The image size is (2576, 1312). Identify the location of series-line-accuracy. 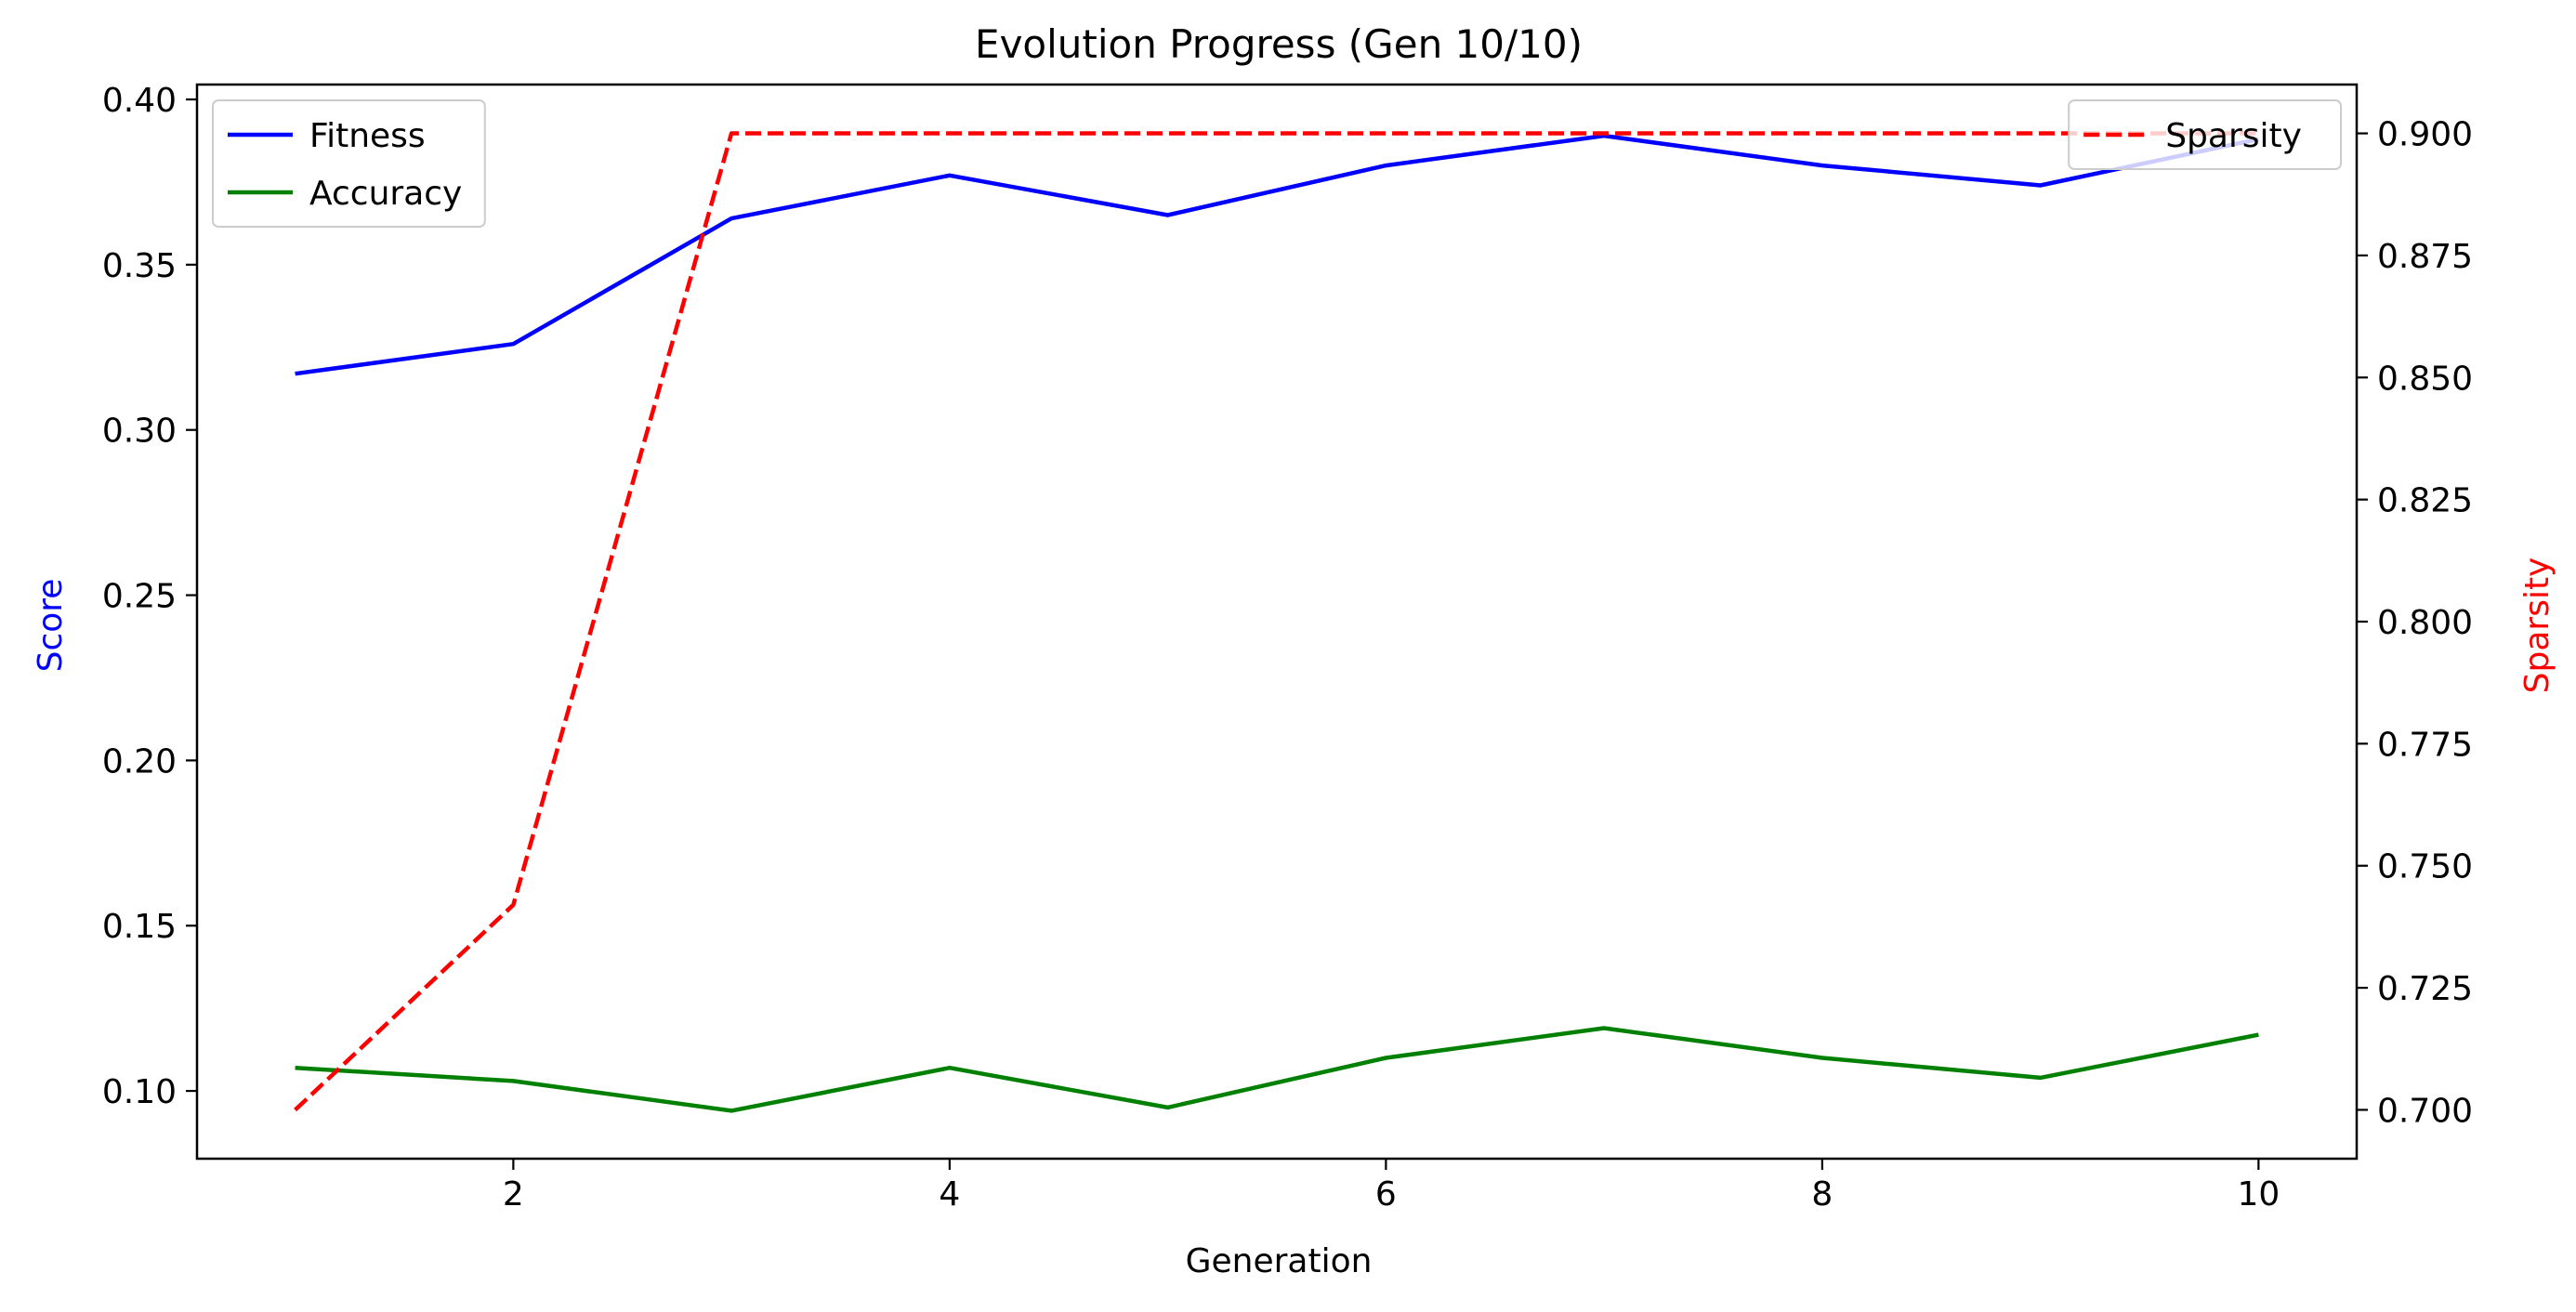
(1277, 1069).